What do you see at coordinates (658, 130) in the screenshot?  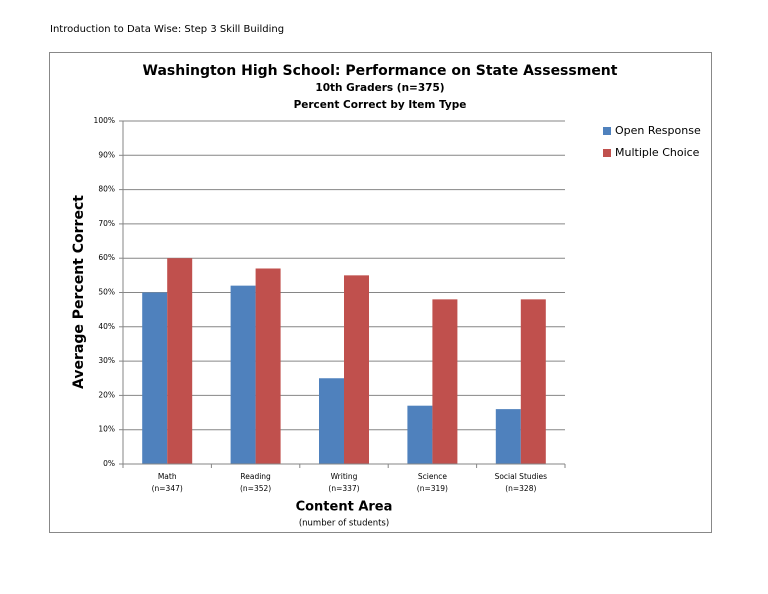 I see `legend-label: Open Response` at bounding box center [658, 130].